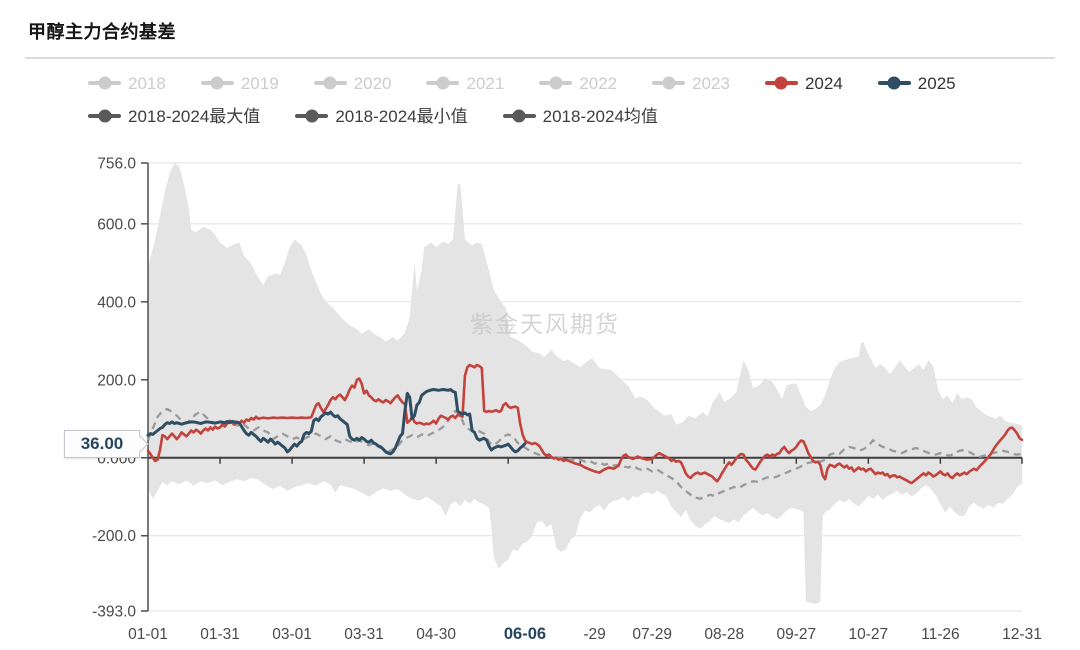 Image resolution: width=1080 pixels, height=650 pixels. I want to click on legend-label: 2020, so click(372, 83).